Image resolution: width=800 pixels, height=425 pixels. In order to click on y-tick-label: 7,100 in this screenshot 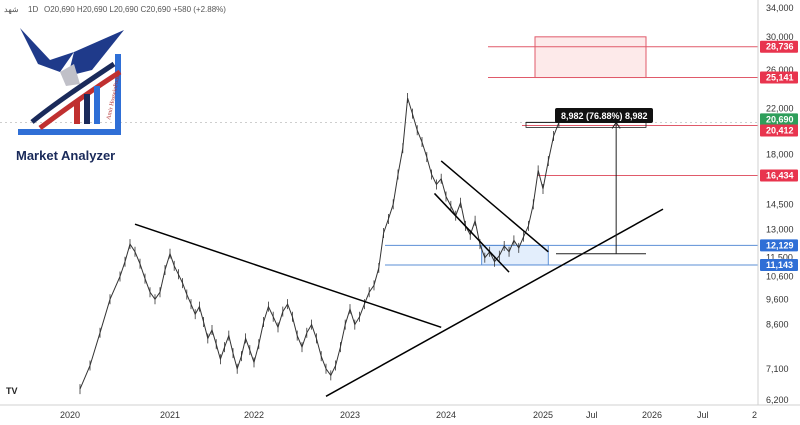, I will do `click(777, 369)`.